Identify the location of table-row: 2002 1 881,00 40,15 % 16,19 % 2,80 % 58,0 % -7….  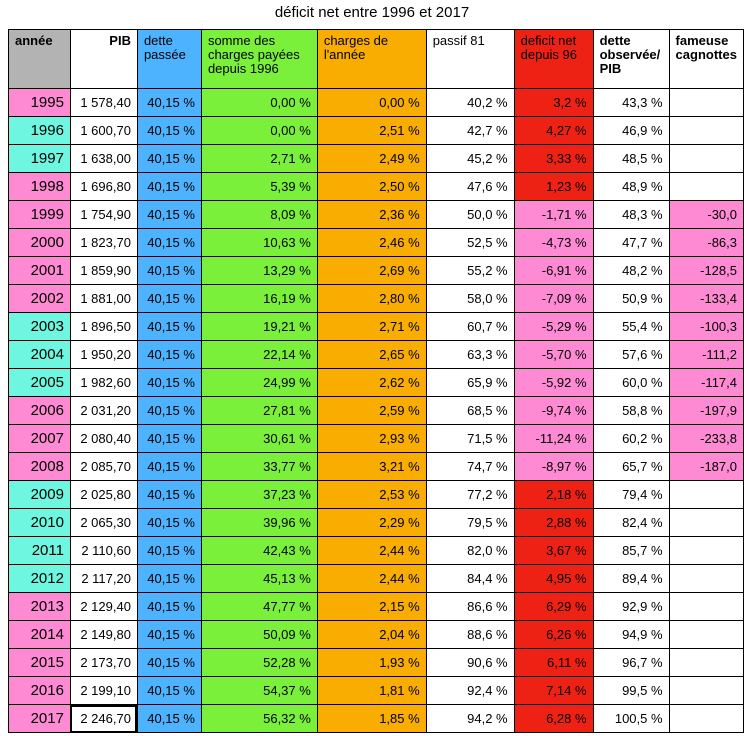
(376, 298).